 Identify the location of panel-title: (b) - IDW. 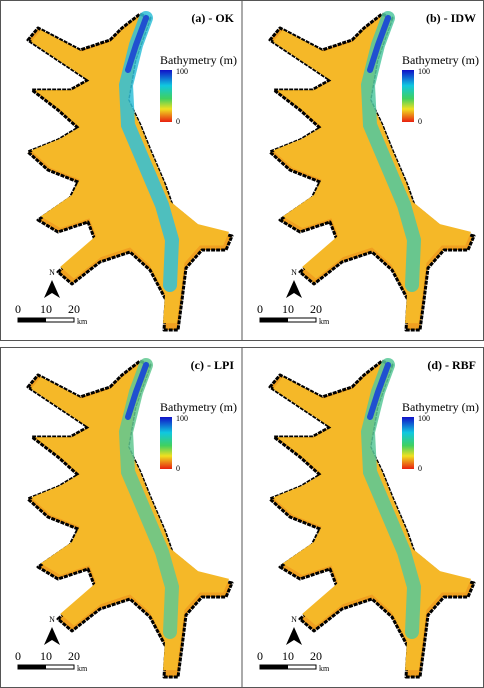
(451, 18).